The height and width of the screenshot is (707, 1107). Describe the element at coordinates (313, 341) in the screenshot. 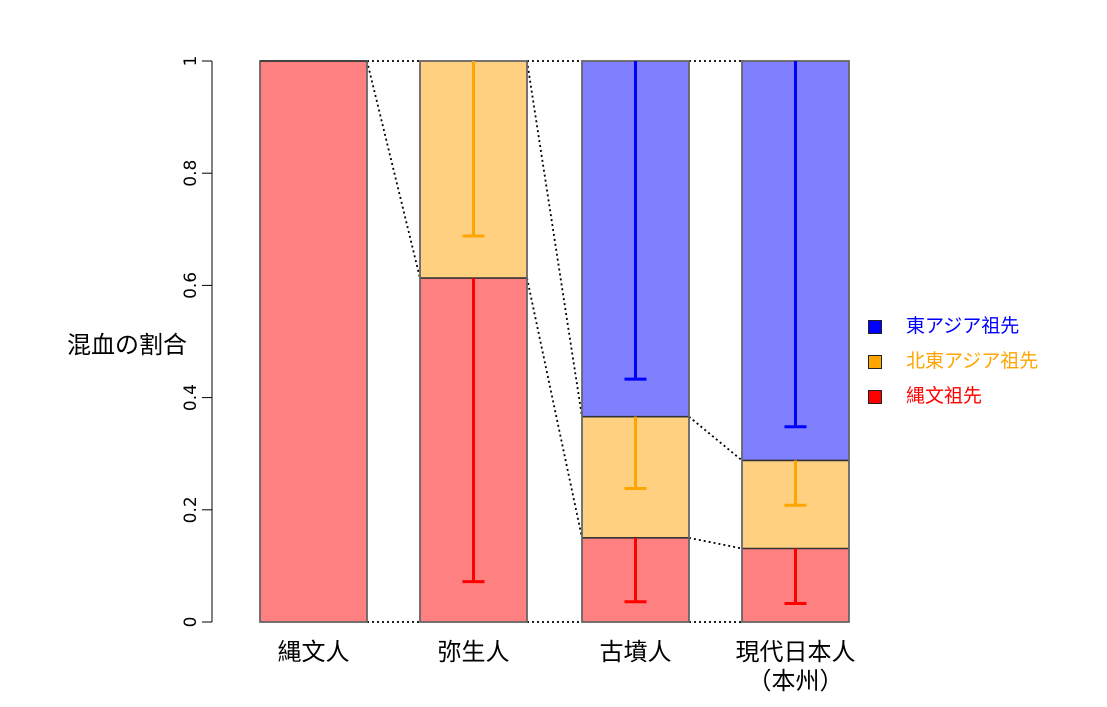

I see `bar-segment` at that location.